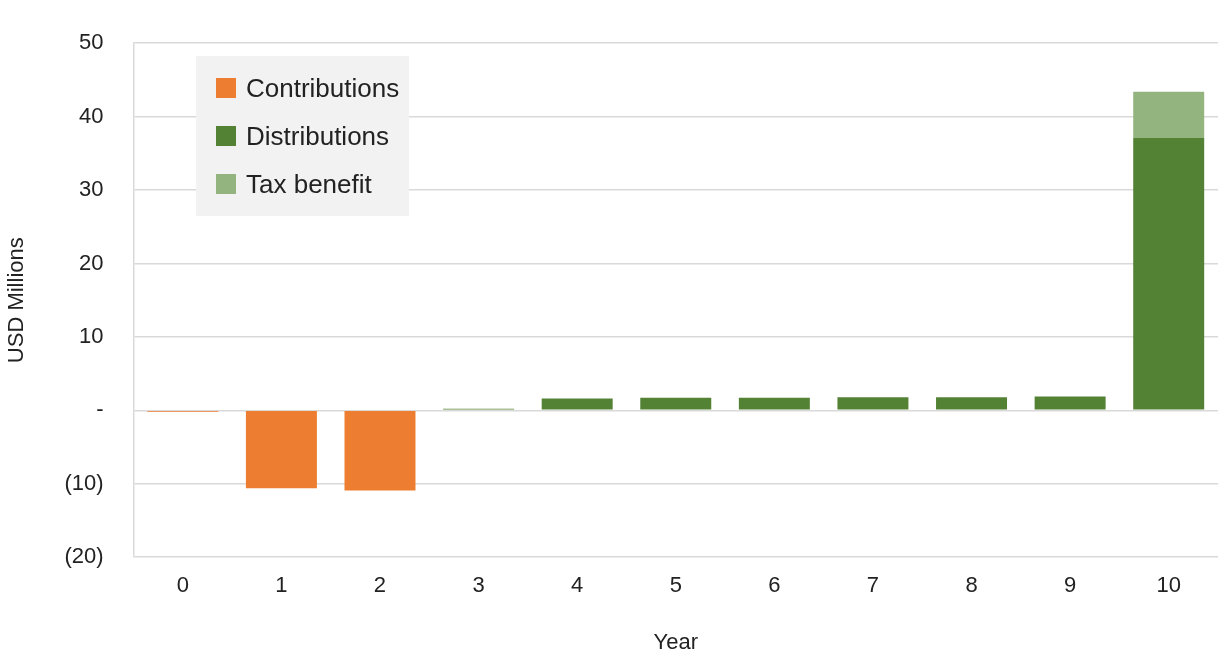 This screenshot has width=1222, height=660. I want to click on y-tick-label: (20), so click(84, 556).